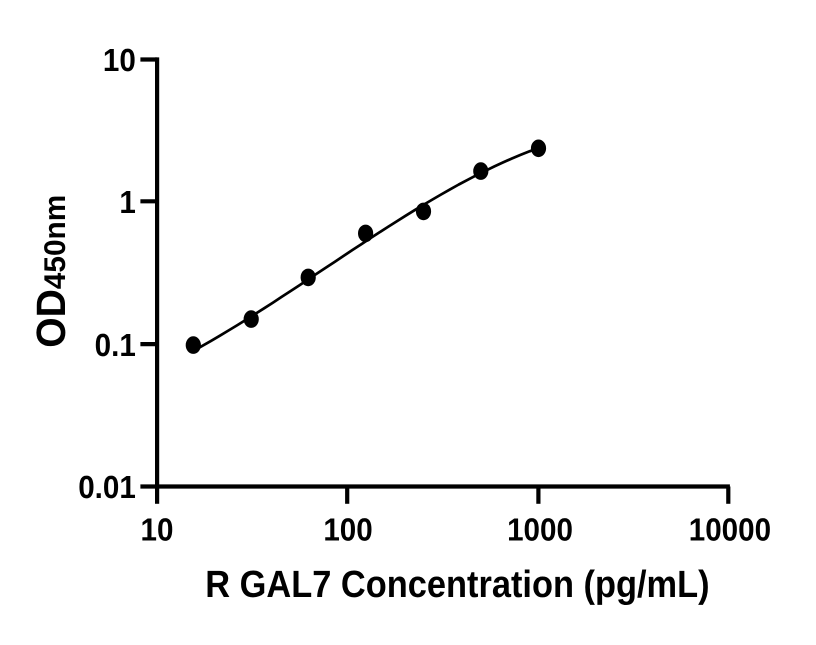 Image resolution: width=816 pixels, height=645 pixels. What do you see at coordinates (730, 529) in the screenshot?
I see `svg-text: 10000` at bounding box center [730, 529].